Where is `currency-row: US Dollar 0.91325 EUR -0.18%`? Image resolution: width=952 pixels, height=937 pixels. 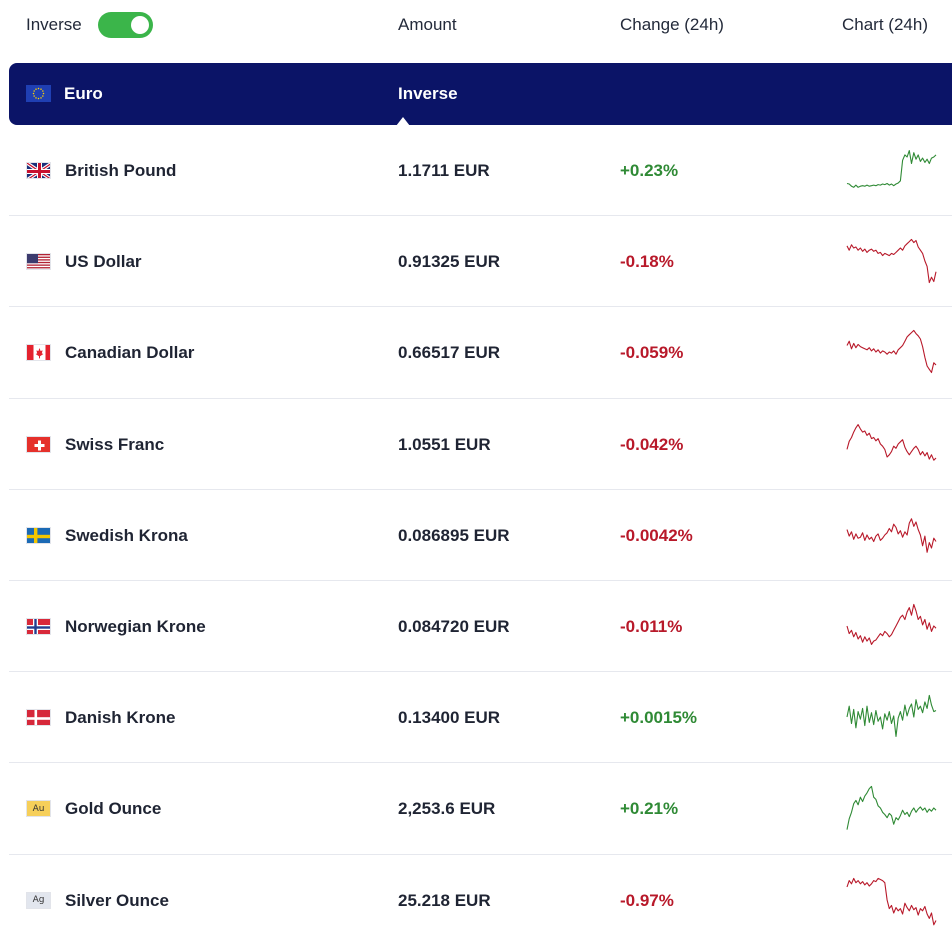 currency-row: US Dollar 0.91325 EUR -0.18% is located at coordinates (480, 262).